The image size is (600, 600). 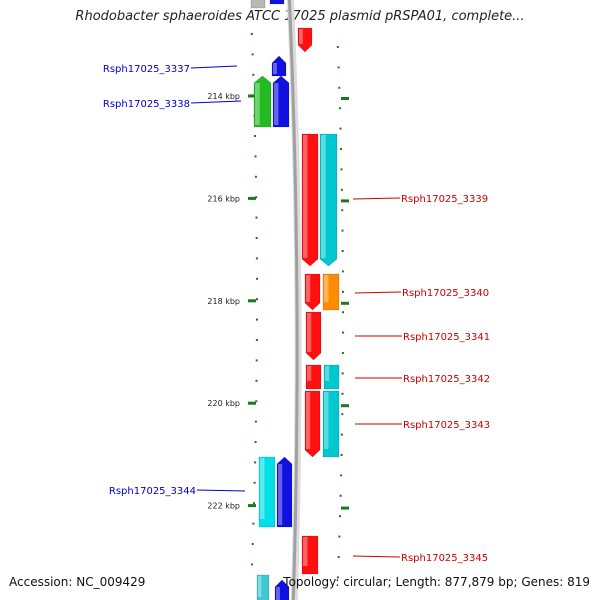 I want to click on scale-tick-label: 216 kbp, so click(x=223, y=198).